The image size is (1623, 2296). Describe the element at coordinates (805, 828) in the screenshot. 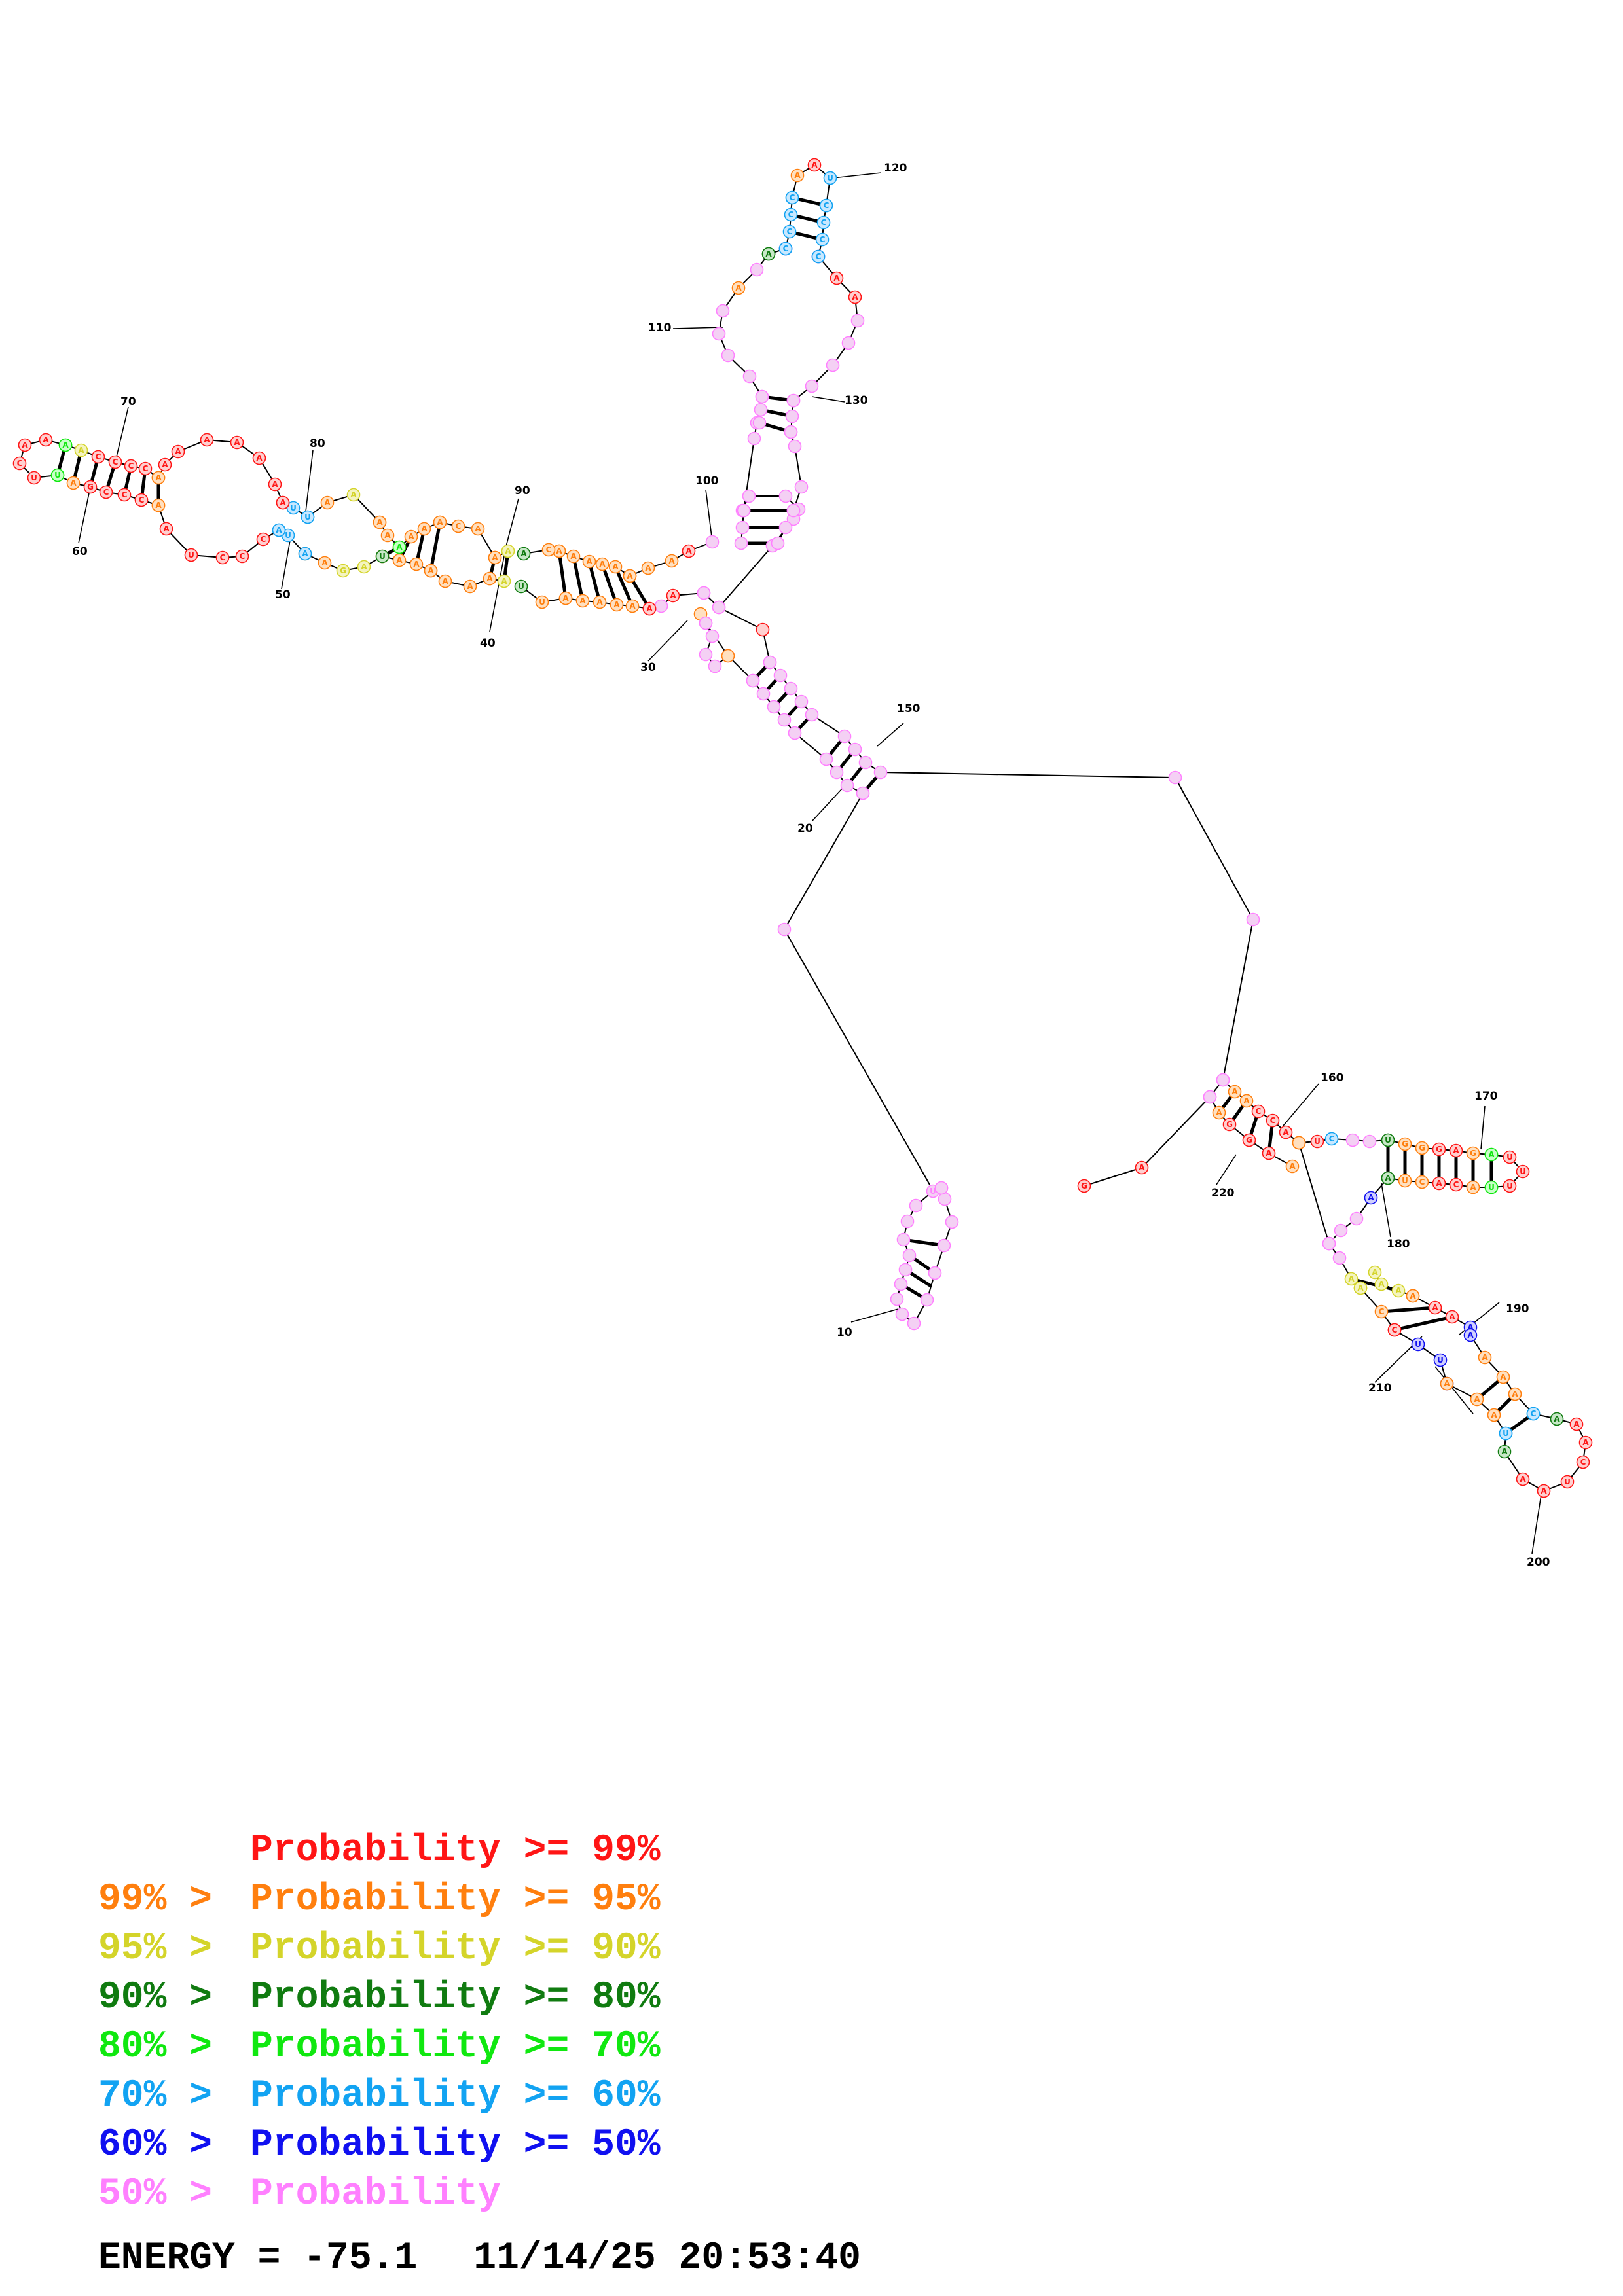

I see `pos-label-20: 20` at that location.